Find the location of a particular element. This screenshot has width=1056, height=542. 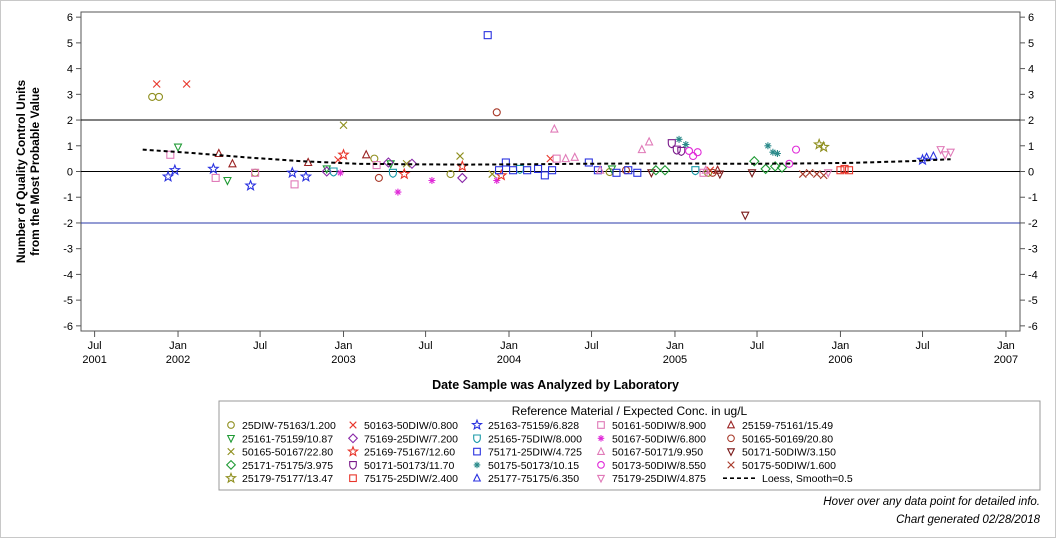

y-tick-label-right: 4 is located at coordinates (1031, 70).